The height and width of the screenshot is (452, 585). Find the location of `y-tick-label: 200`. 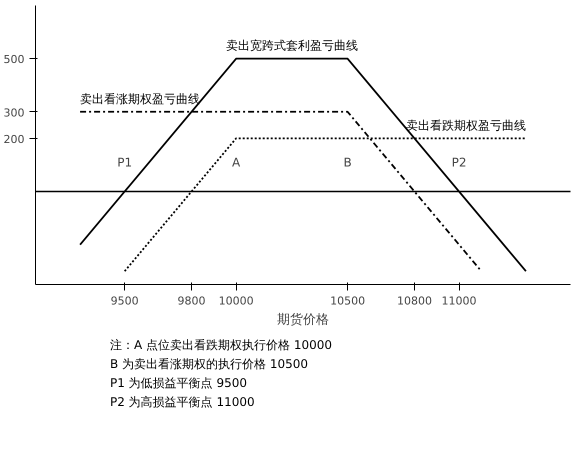

y-tick-label: 200 is located at coordinates (14, 139).